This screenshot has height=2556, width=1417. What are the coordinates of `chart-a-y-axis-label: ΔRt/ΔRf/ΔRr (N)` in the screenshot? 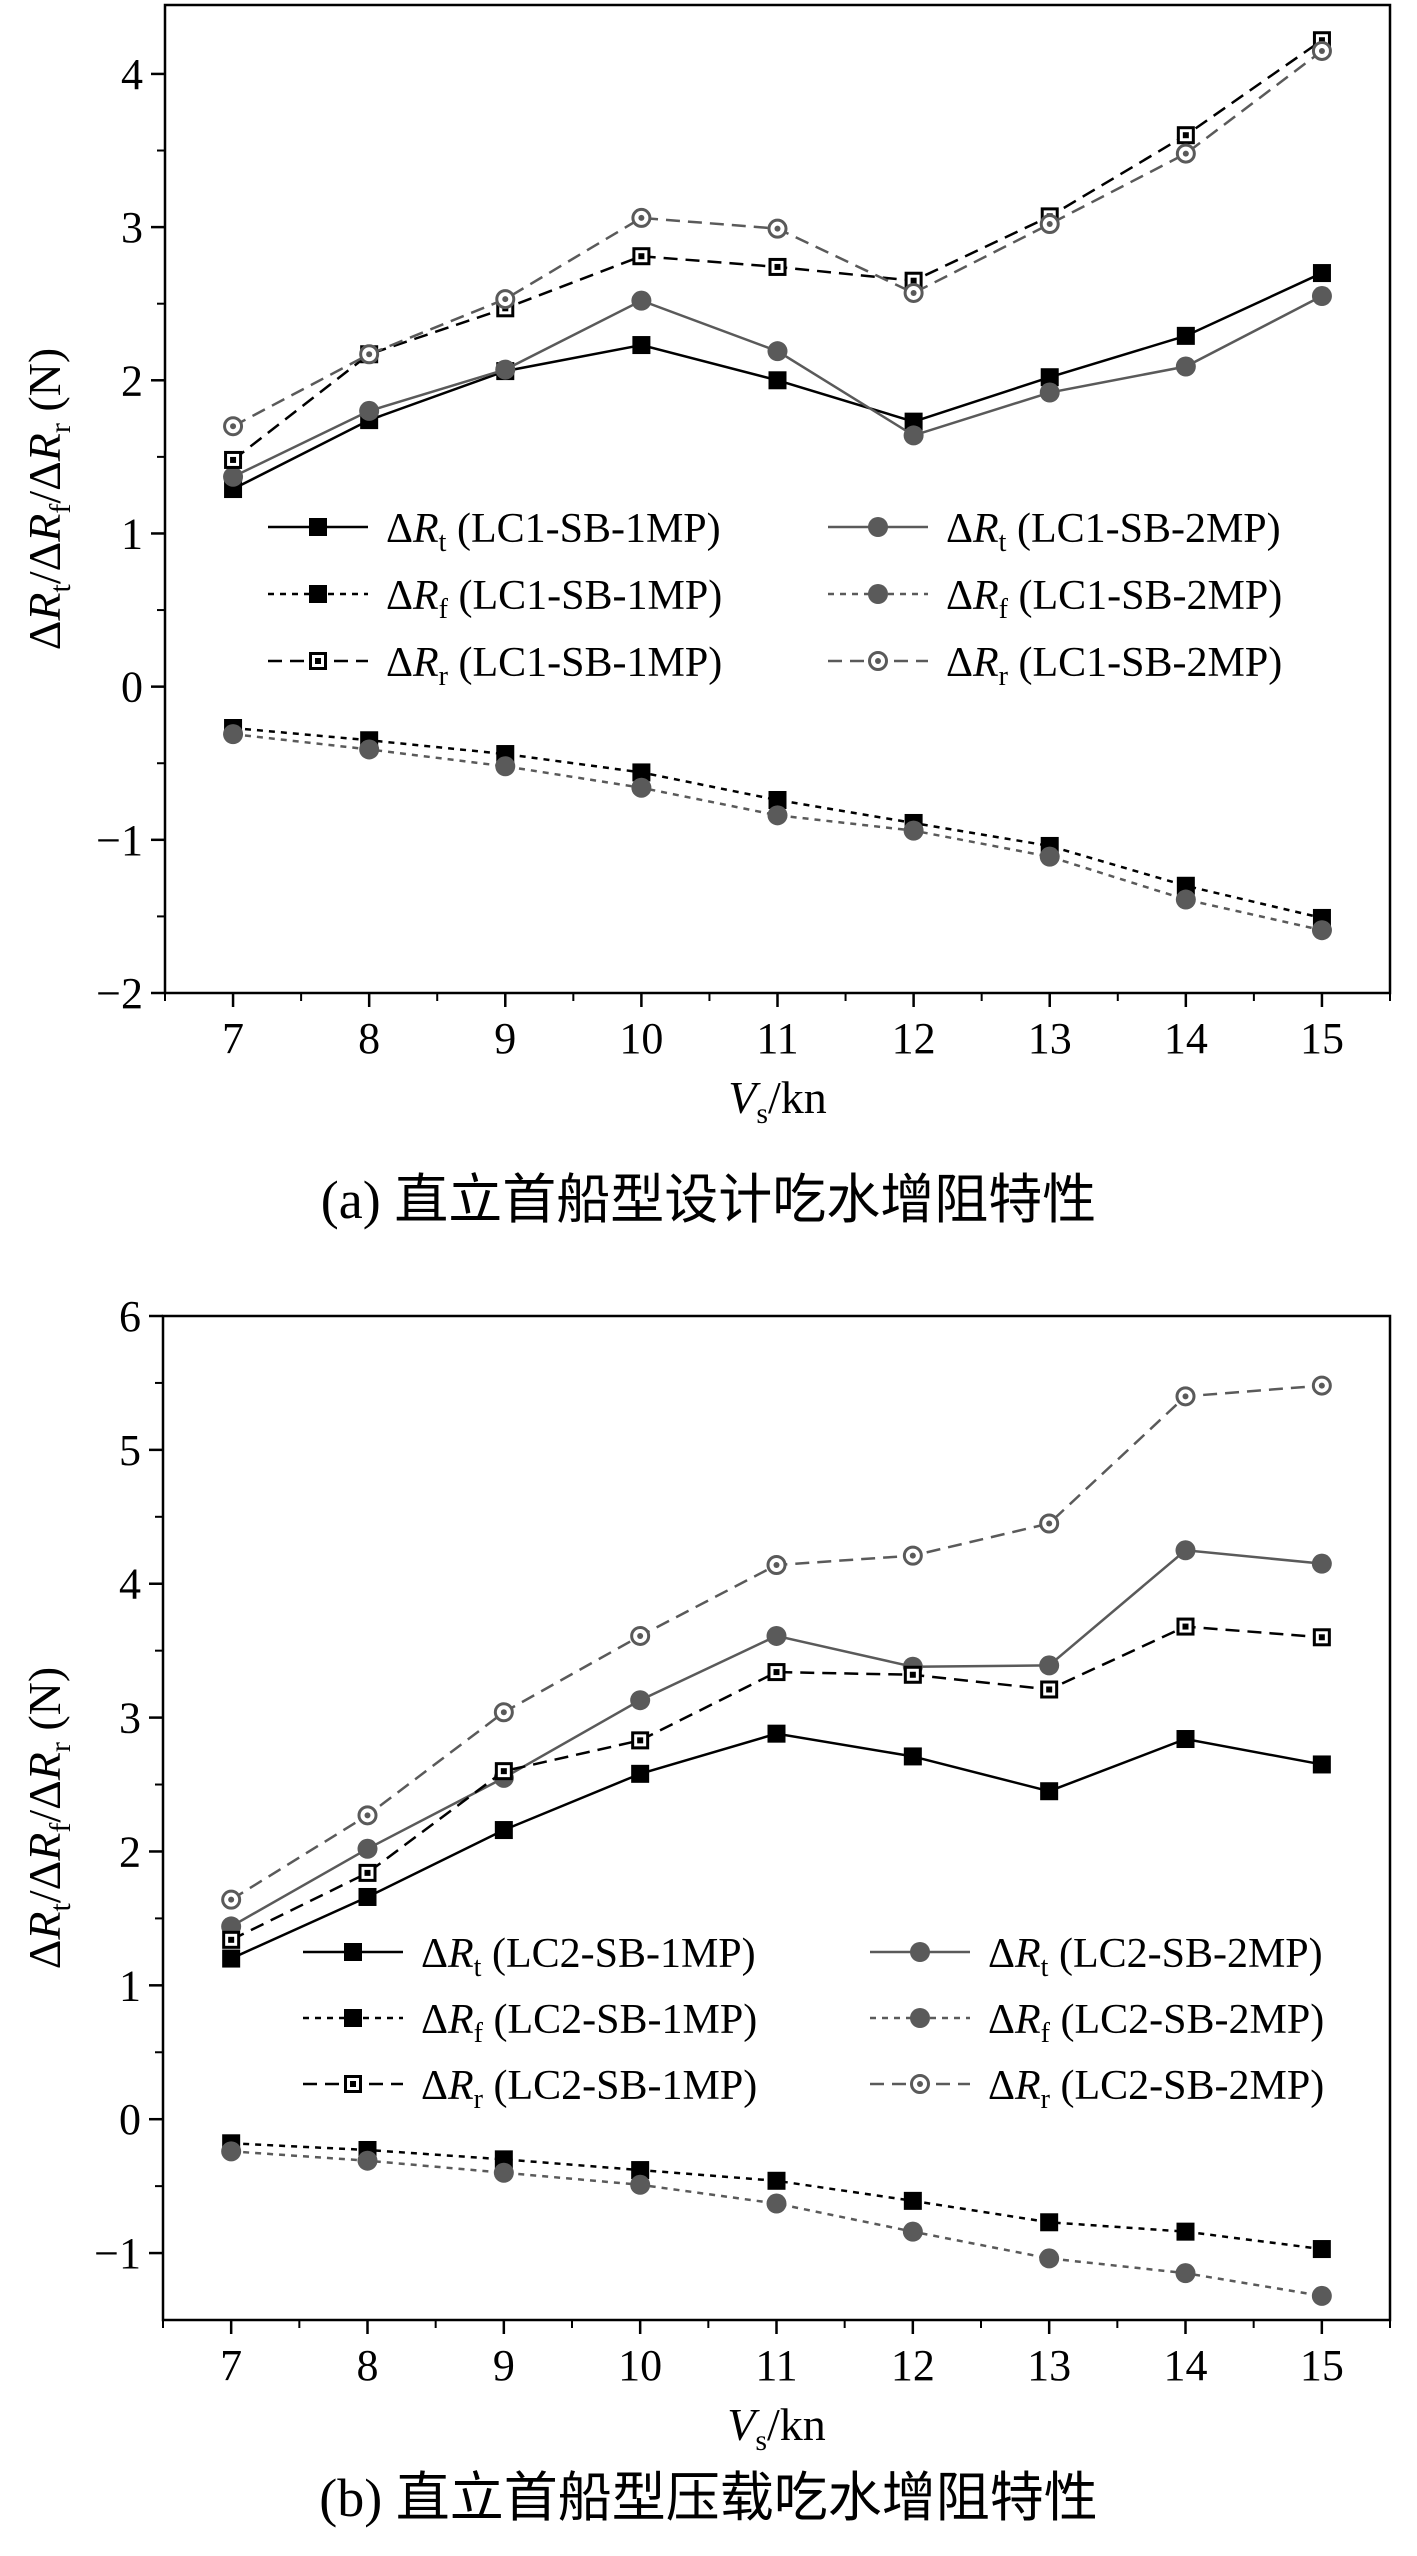 It's located at (48, 499).